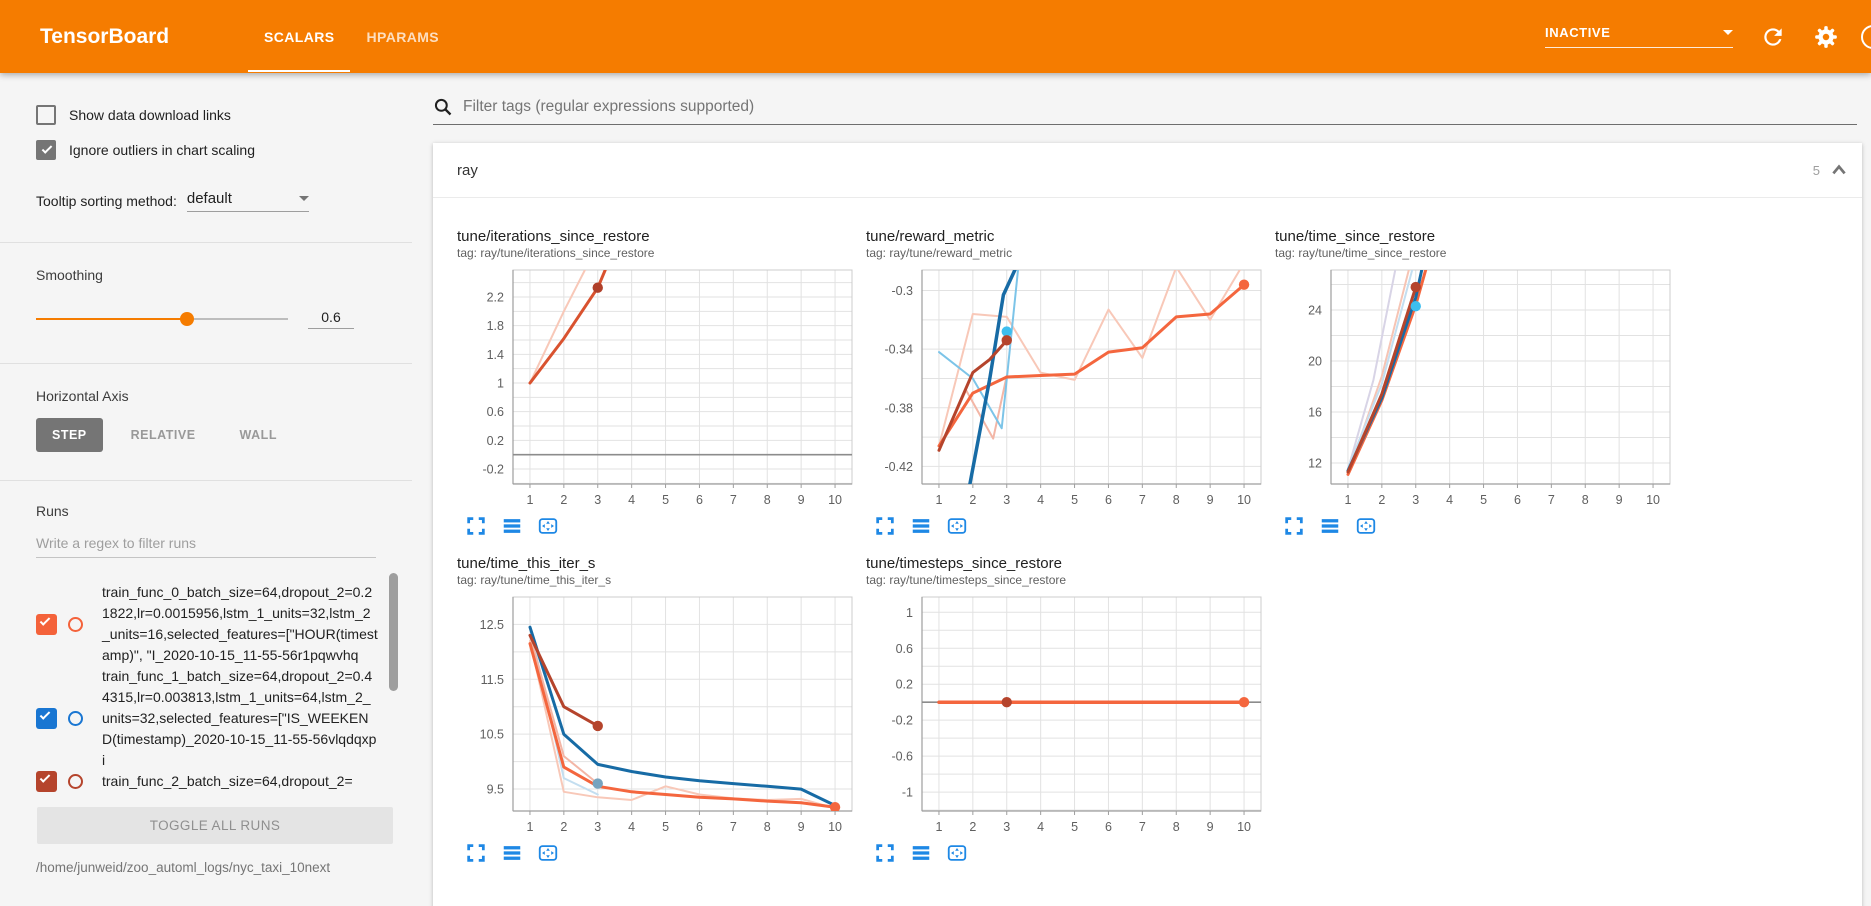 Image resolution: width=1871 pixels, height=906 pixels. I want to click on ignore-outliers-checkbox: Ignore outliers in chart scaling, so click(215, 150).